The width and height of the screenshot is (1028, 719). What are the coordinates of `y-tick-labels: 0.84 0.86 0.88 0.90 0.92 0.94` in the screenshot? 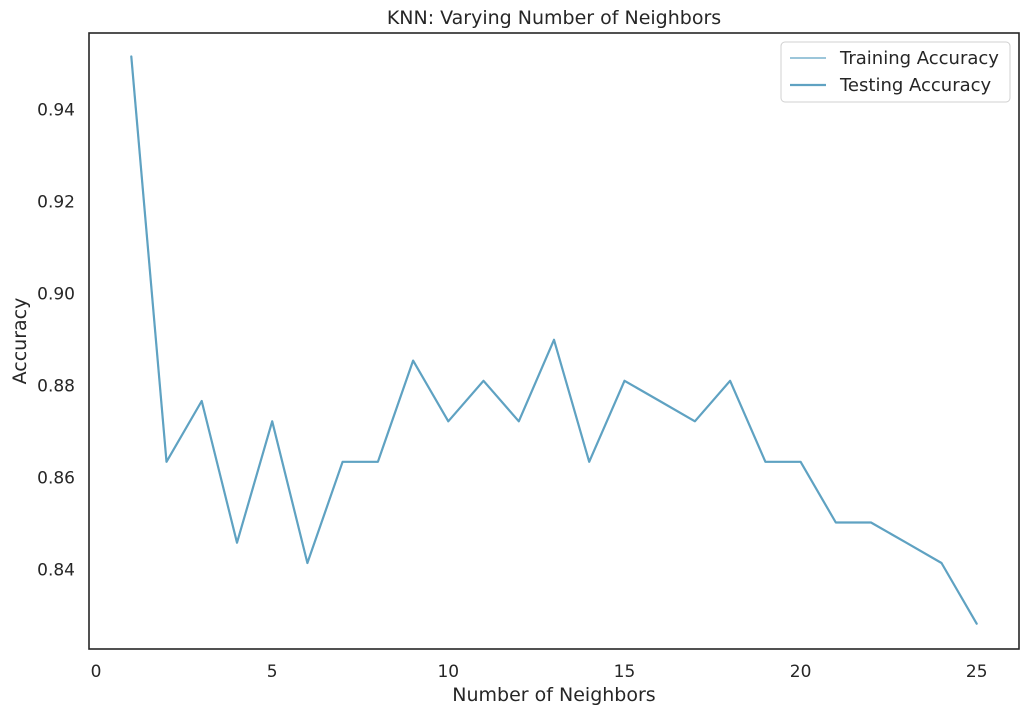 It's located at (56, 340).